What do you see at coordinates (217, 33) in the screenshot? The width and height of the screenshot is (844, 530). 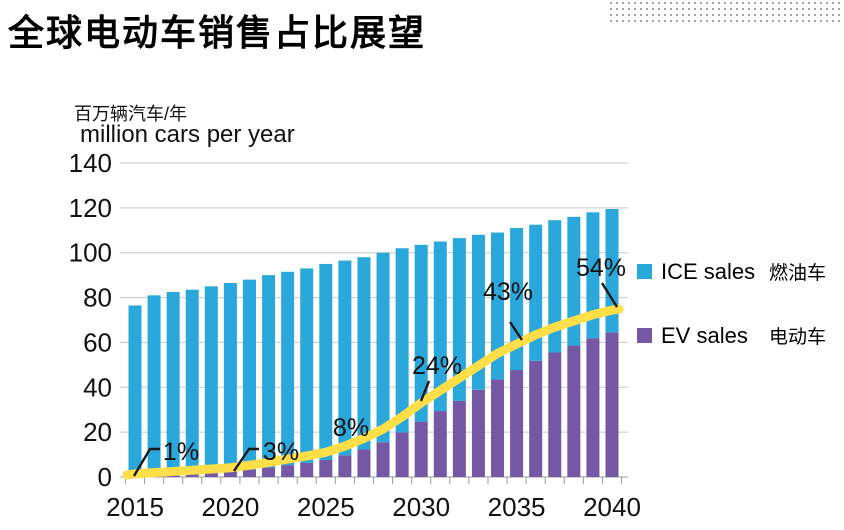 I see `page-title: 全球电动车销售占比展望` at bounding box center [217, 33].